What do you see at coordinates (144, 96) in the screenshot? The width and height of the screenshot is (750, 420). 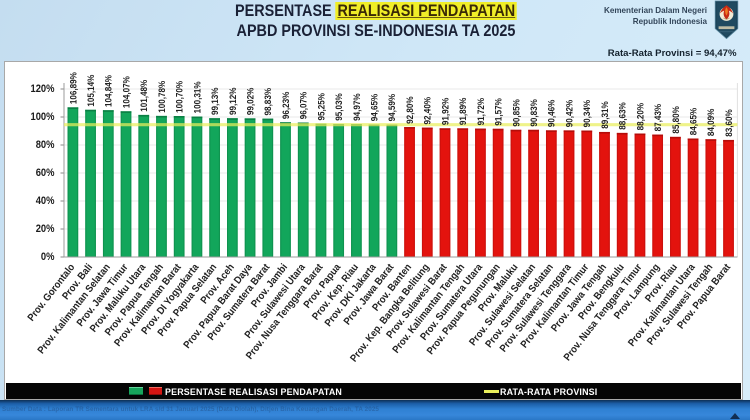 I see `svg-text: 101,48%` at bounding box center [144, 96].